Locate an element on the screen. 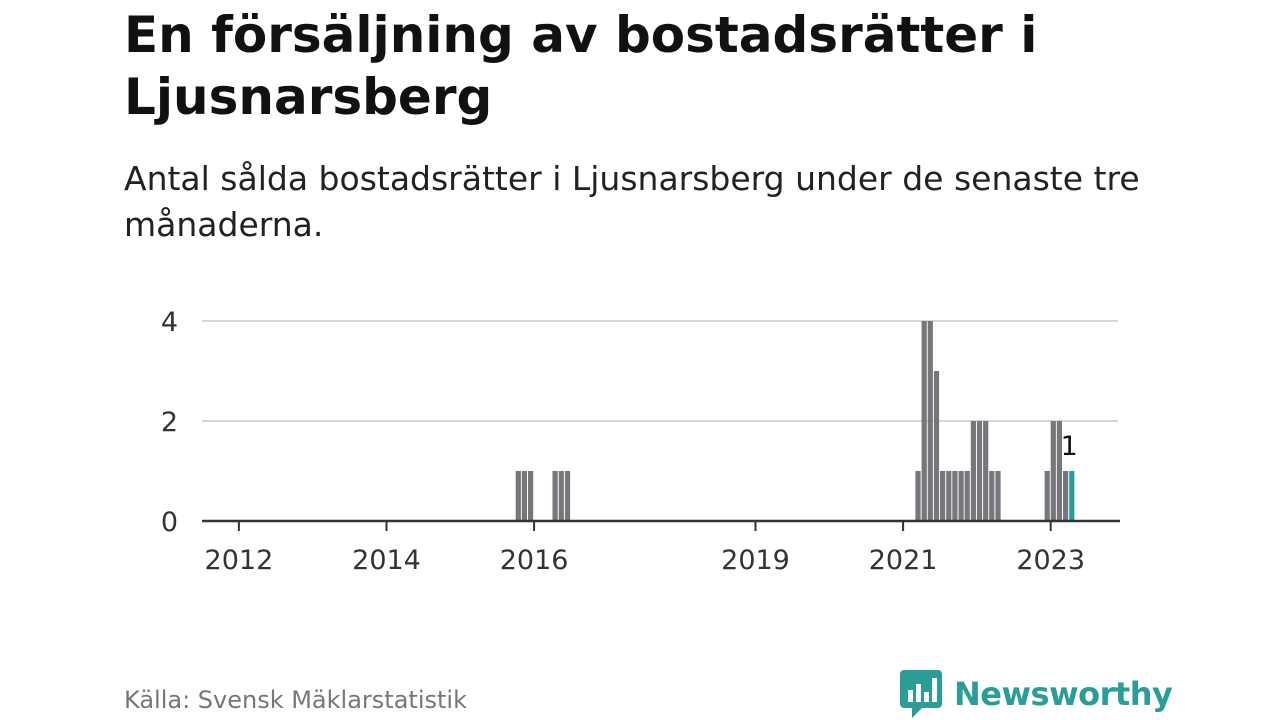 The height and width of the screenshot is (720, 1280). bar-chart-speech-bubble-icon is located at coordinates (921, 694).